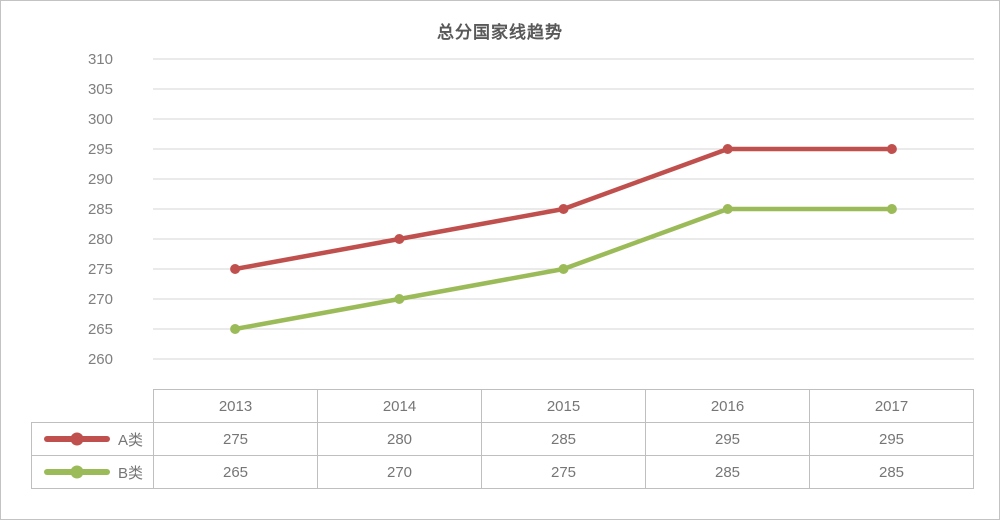 This screenshot has height=520, width=1000. Describe the element at coordinates (399, 406) in the screenshot. I see `table-column-header: 2014` at that location.